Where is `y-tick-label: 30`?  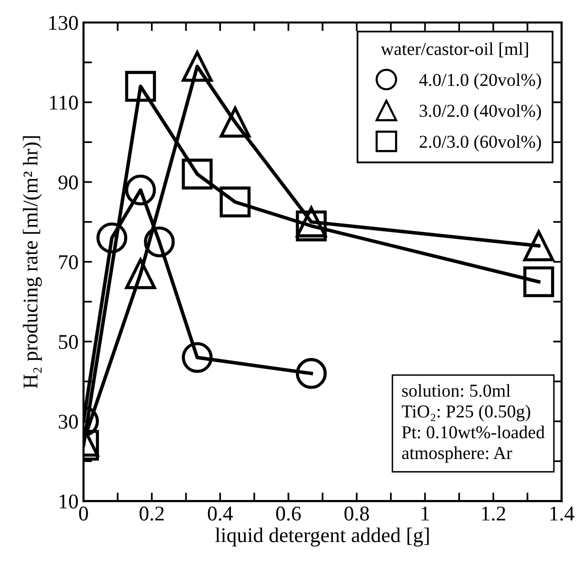 y-tick-label: 30 is located at coordinates (68, 421).